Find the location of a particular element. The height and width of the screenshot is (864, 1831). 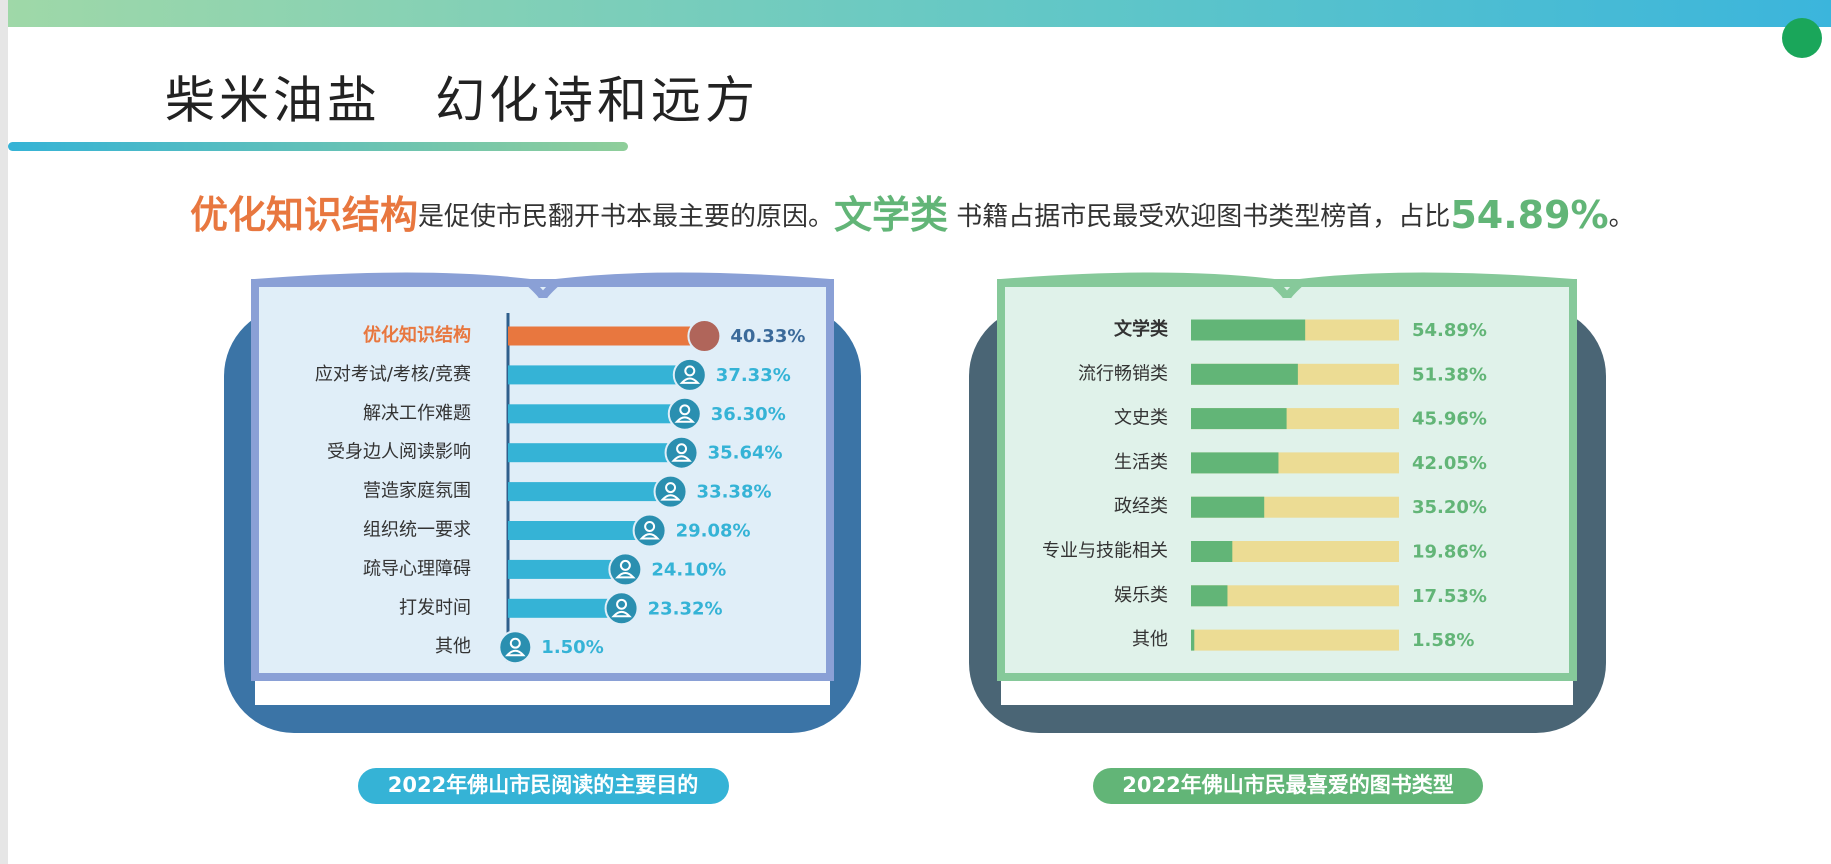

value-label: 40.33% is located at coordinates (767, 336).